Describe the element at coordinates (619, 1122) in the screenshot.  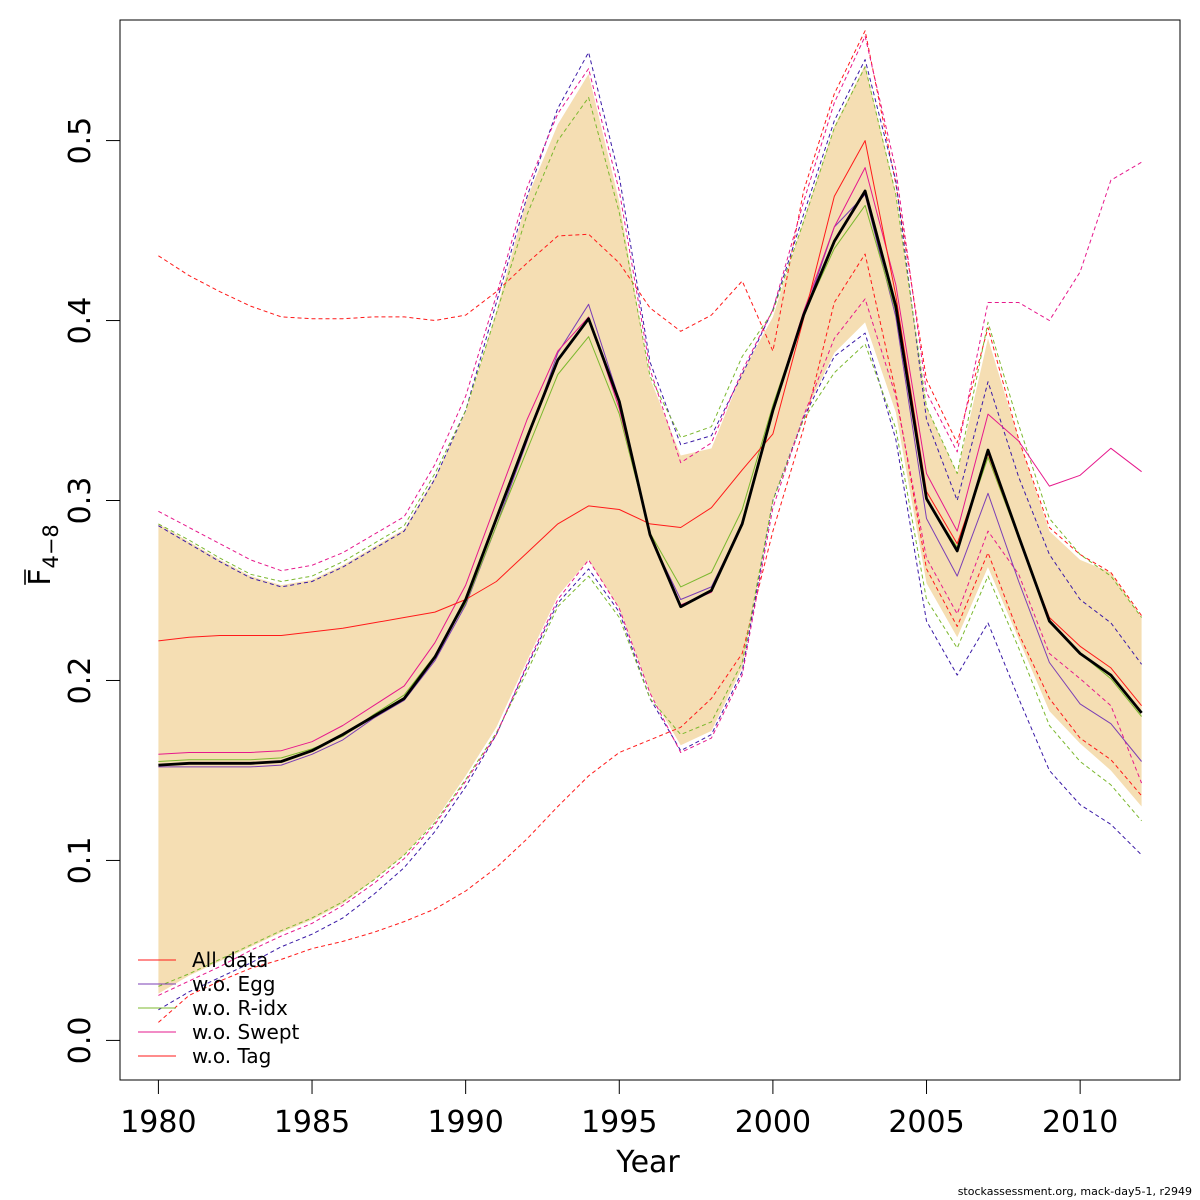
I see `x-tick-label: 1995` at that location.